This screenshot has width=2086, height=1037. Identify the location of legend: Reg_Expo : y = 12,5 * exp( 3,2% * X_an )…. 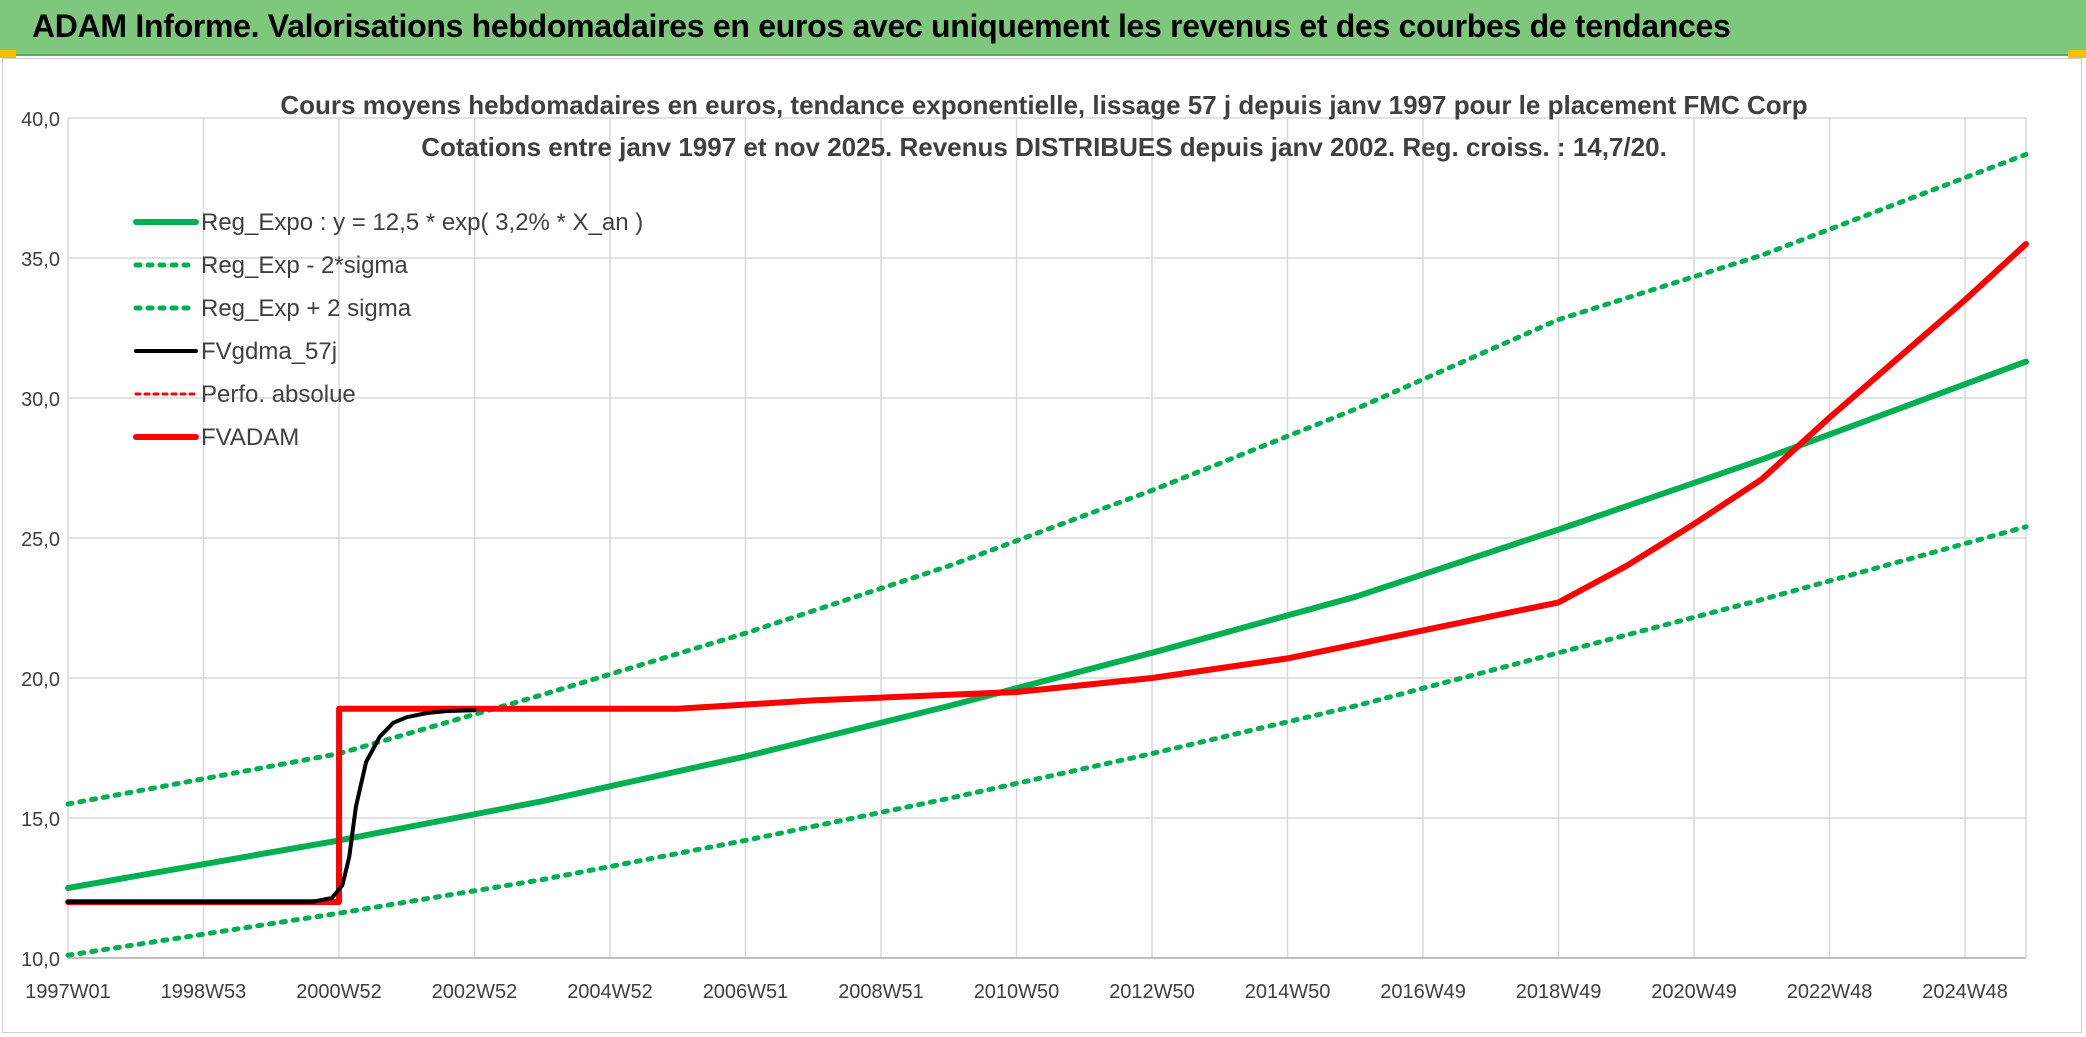
(388, 330).